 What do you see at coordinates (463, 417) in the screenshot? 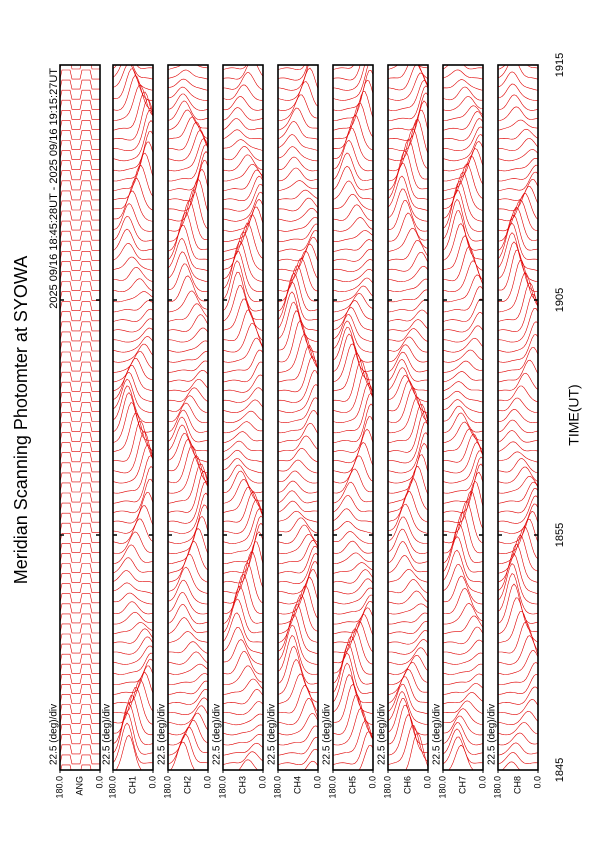
I see `traces` at bounding box center [463, 417].